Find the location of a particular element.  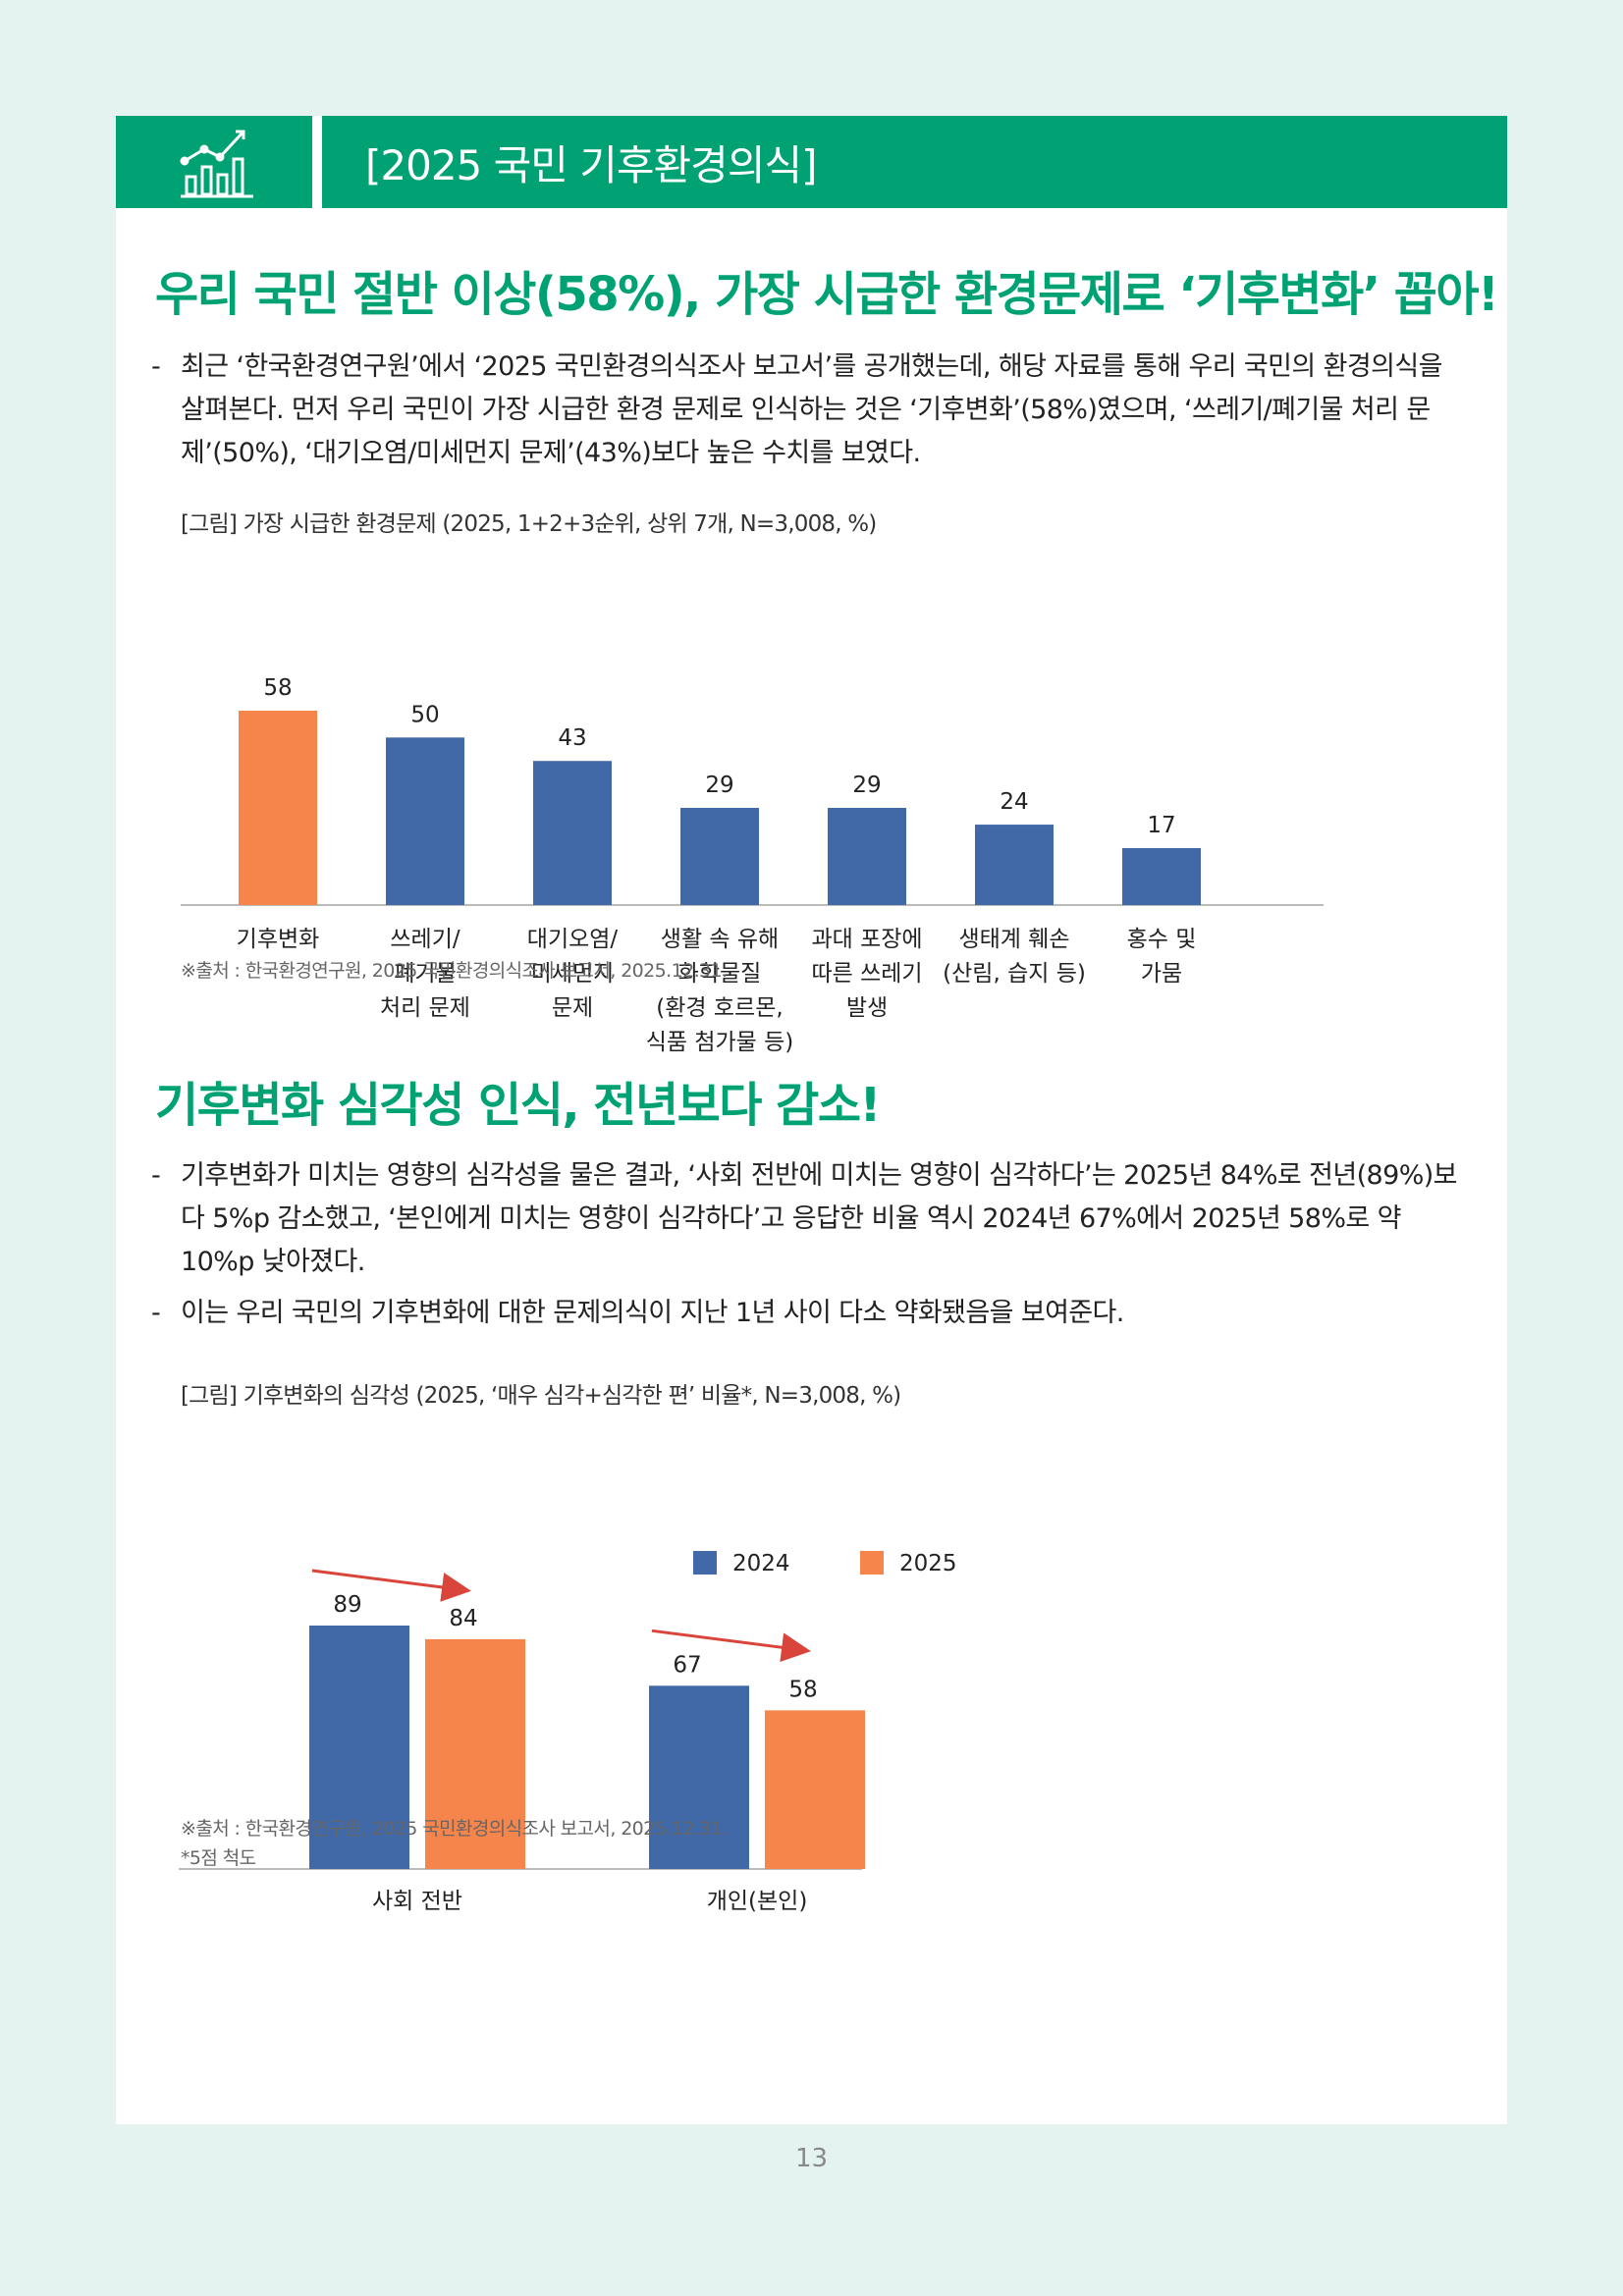

header-title-bar: [2025 국민 기후환경의식] is located at coordinates (914, 162).